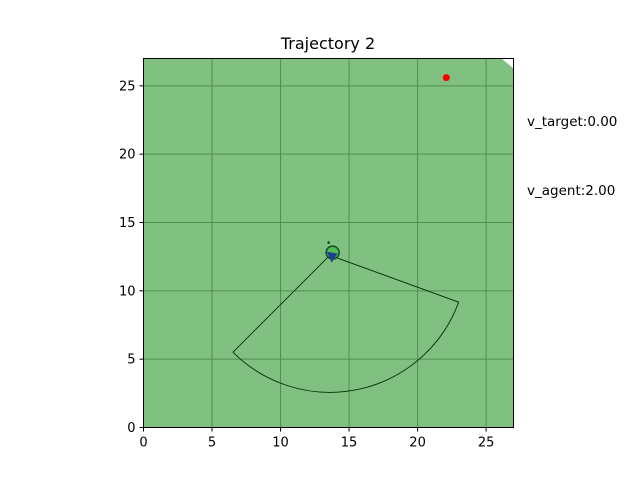 The height and width of the screenshot is (480, 640). I want to click on v-agent-label: v_agent:2.00, so click(571, 191).